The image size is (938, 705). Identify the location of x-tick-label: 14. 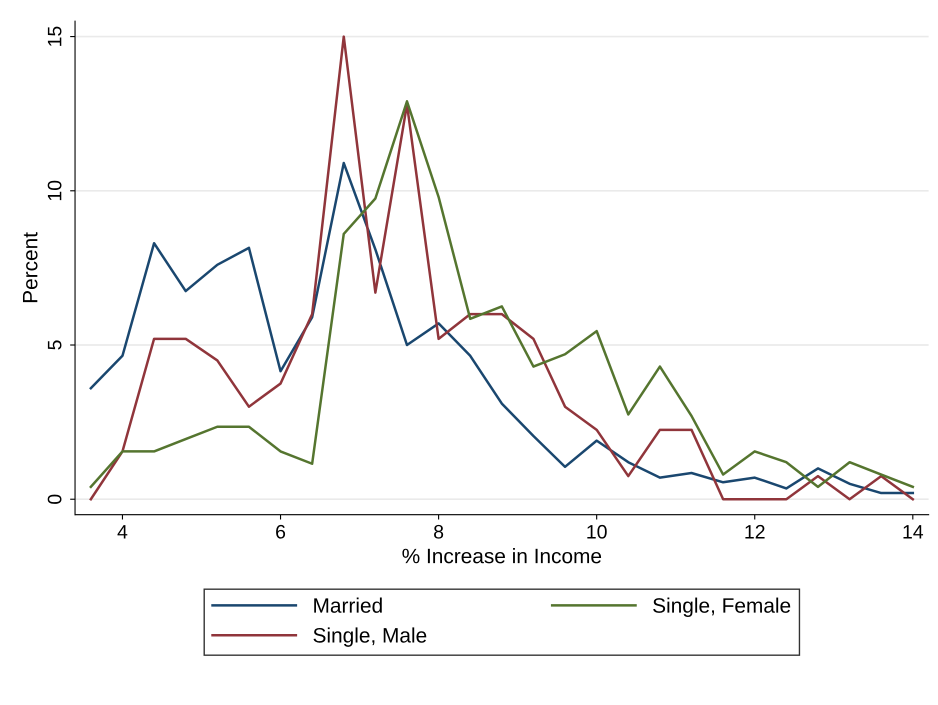
(913, 531).